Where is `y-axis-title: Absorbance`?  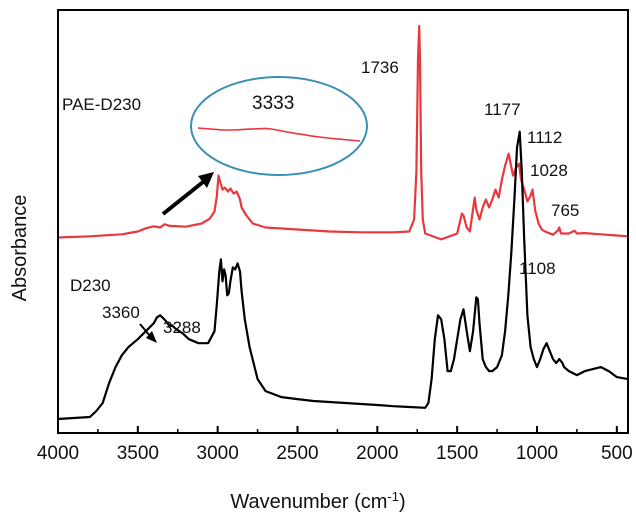 y-axis-title: Absorbance is located at coordinates (20, 248).